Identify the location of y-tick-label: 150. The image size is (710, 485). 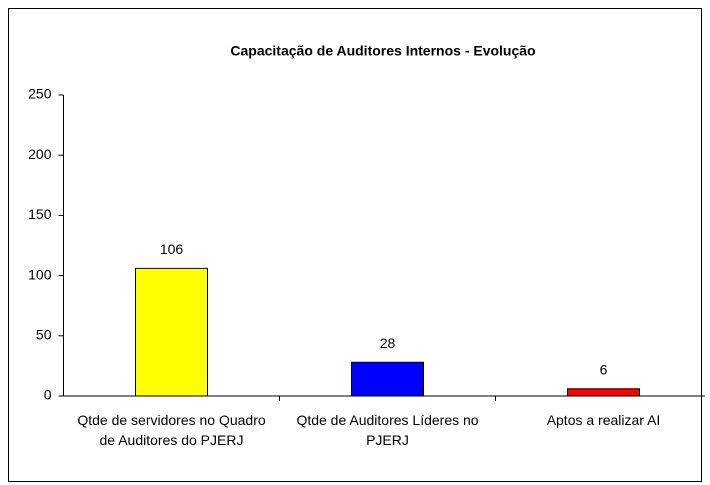
(40, 214).